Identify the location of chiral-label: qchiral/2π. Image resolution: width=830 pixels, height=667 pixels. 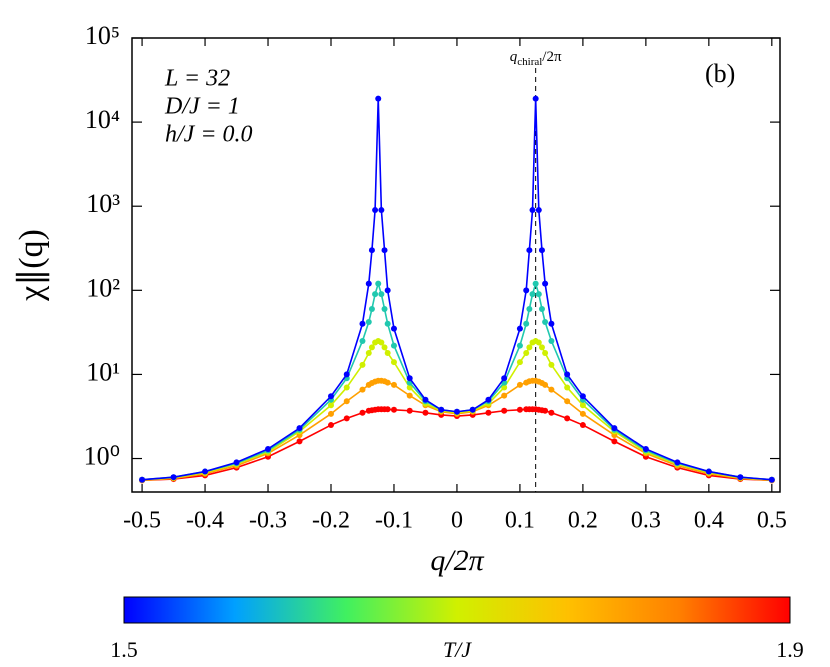
(536, 58).